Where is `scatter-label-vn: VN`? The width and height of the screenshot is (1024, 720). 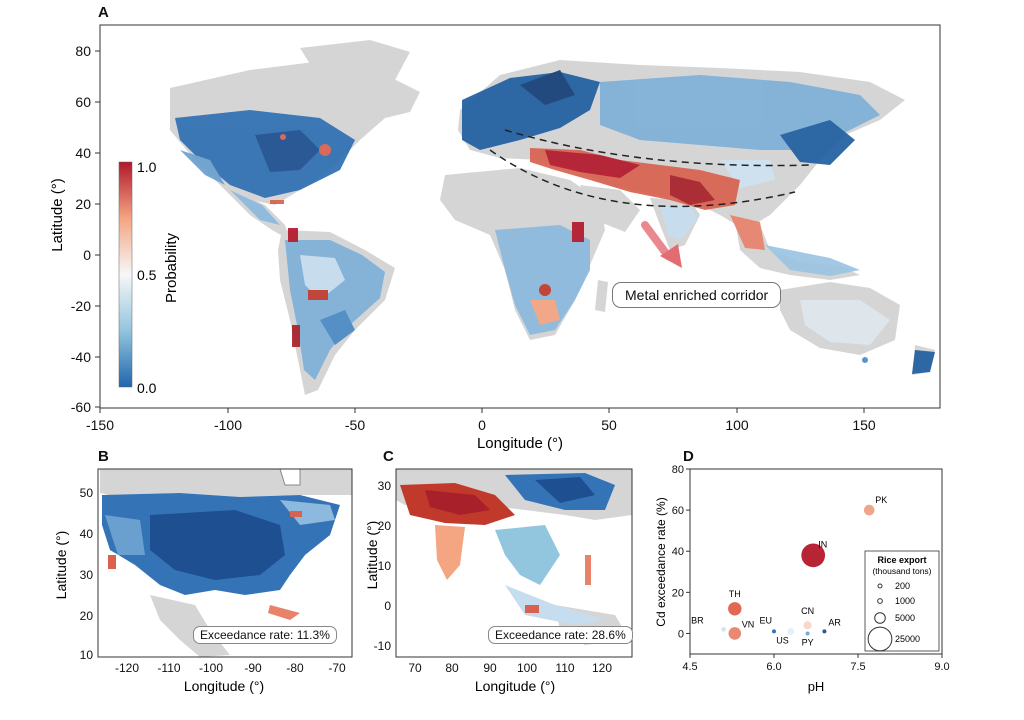 scatter-label-vn: VN is located at coordinates (748, 624).